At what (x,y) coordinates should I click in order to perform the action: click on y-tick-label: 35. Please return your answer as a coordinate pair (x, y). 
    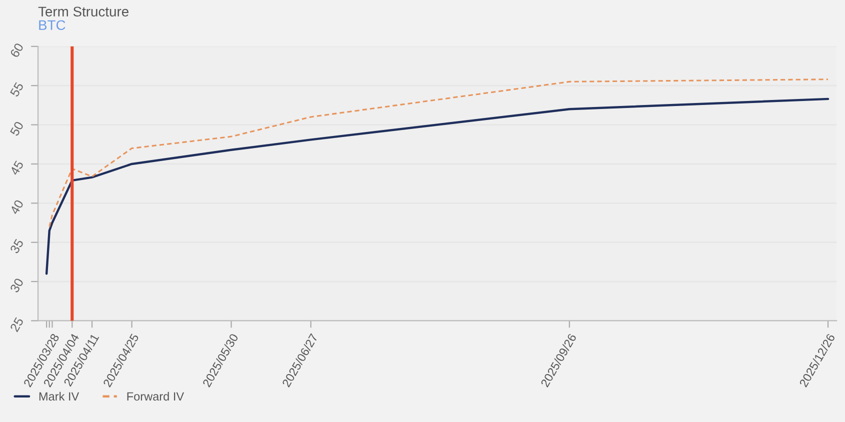
    Looking at the image, I should click on (17, 246).